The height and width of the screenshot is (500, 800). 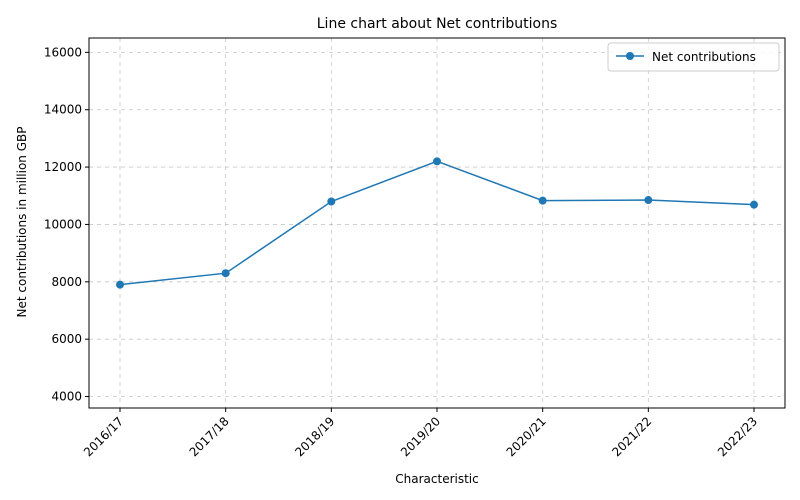 I want to click on x-axis-title: Characteristic, so click(x=436, y=479).